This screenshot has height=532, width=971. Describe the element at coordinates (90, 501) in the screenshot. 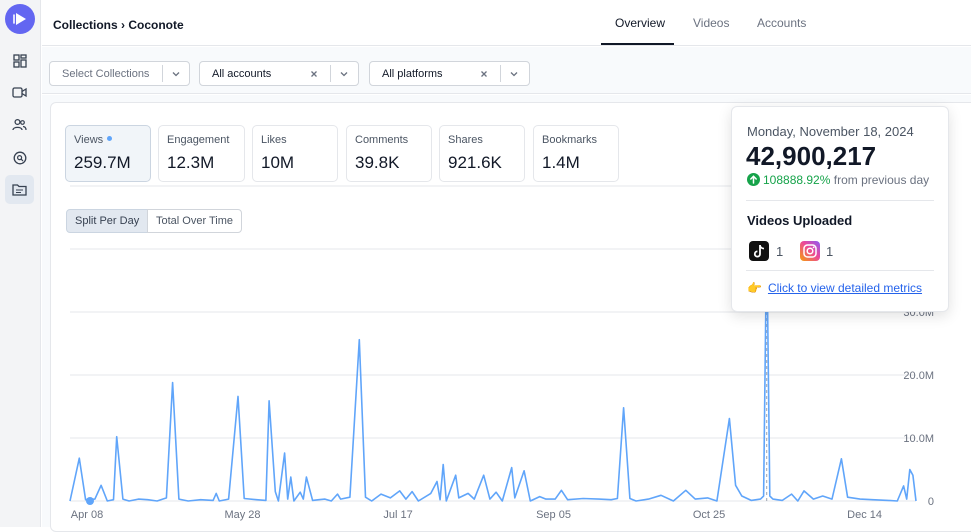

I see `series-start-point` at that location.